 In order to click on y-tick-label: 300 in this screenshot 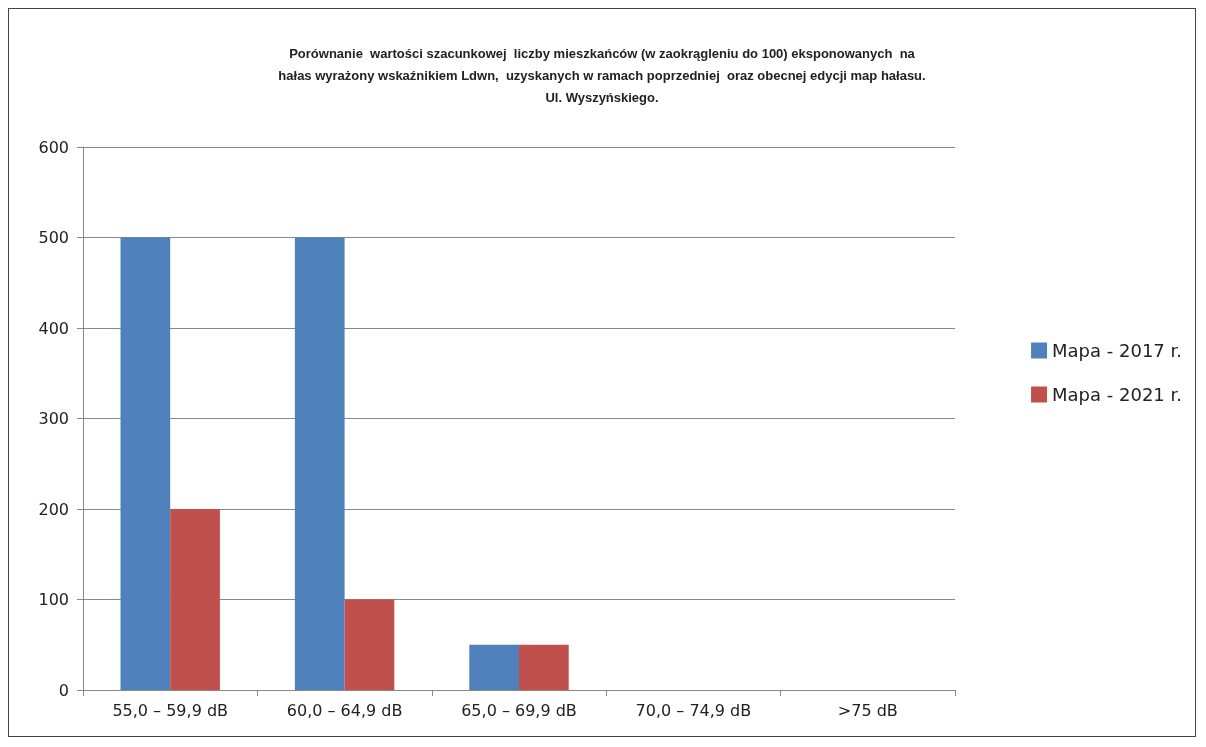, I will do `click(53, 418)`.